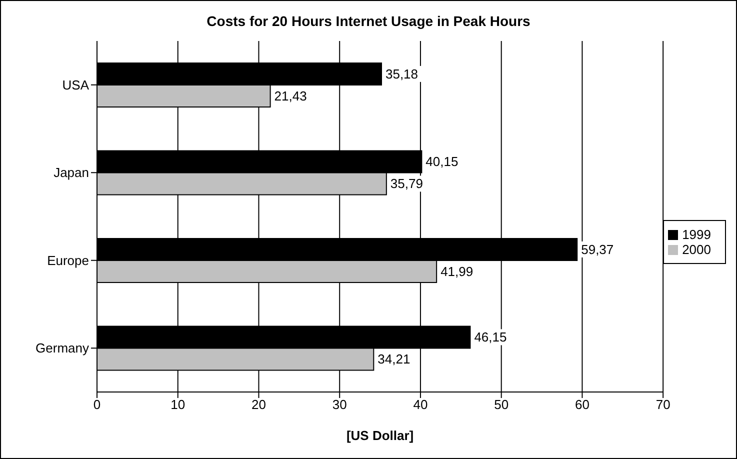 The image size is (737, 459). Describe the element at coordinates (97, 404) in the screenshot. I see `x-tick-label: 0` at that location.